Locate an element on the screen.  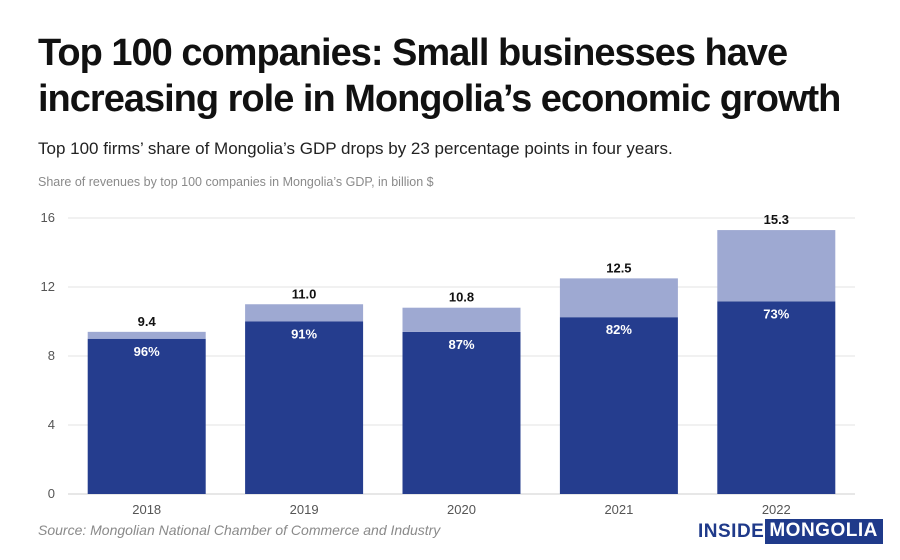
total-label: 9.4 is located at coordinates (147, 321).